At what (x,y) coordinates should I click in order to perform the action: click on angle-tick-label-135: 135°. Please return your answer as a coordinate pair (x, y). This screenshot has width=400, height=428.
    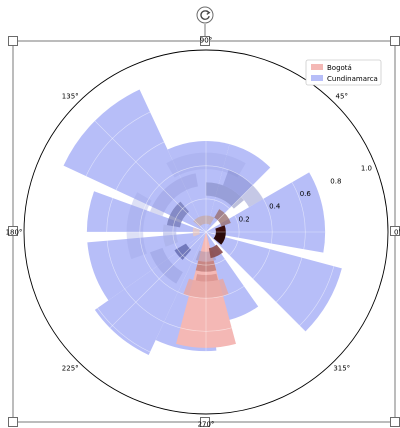
    Looking at the image, I should click on (70, 97).